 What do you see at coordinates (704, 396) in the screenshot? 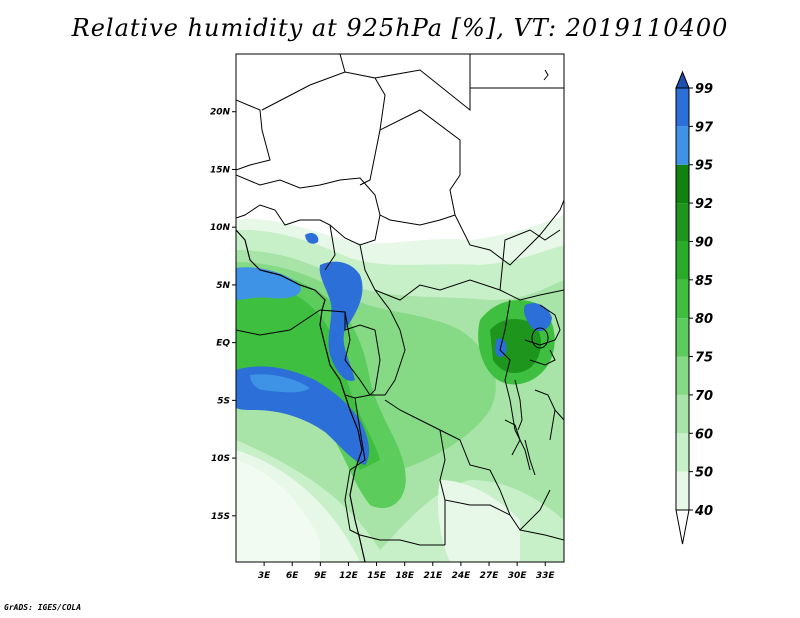
I see `colorbar-level-label: 70` at bounding box center [704, 396].